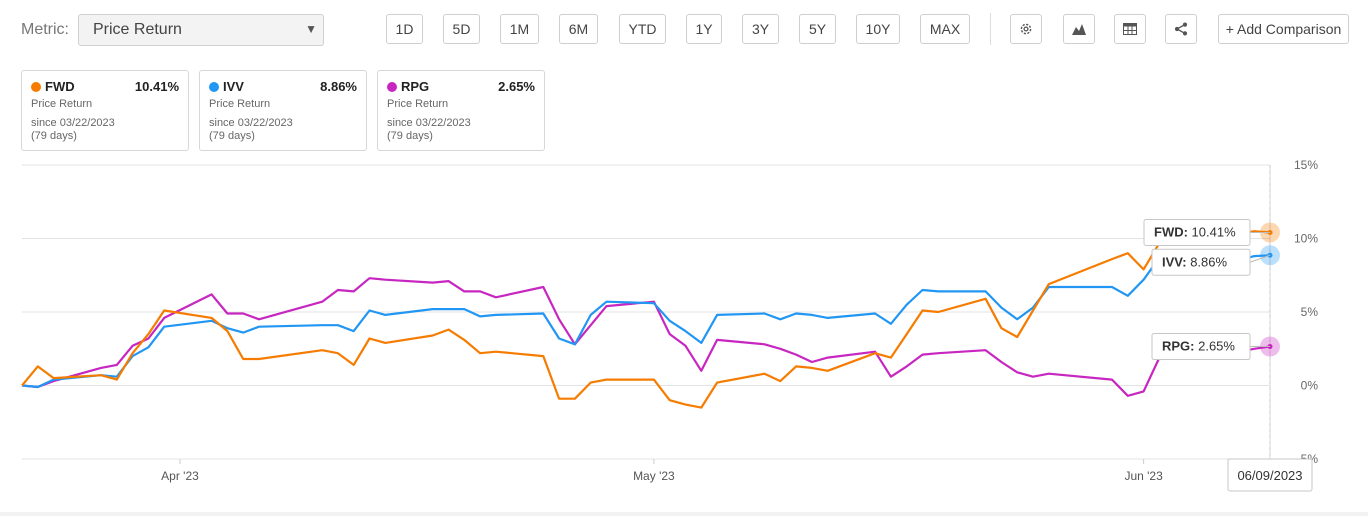  I want to click on x-tick-label: Apr '23, so click(180, 476).